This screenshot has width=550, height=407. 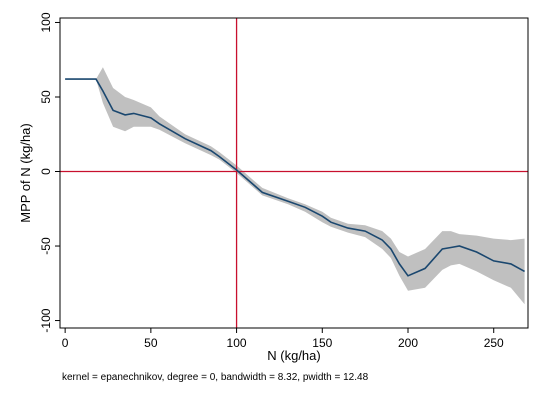 What do you see at coordinates (237, 343) in the screenshot?
I see `x-tick-label: 100` at bounding box center [237, 343].